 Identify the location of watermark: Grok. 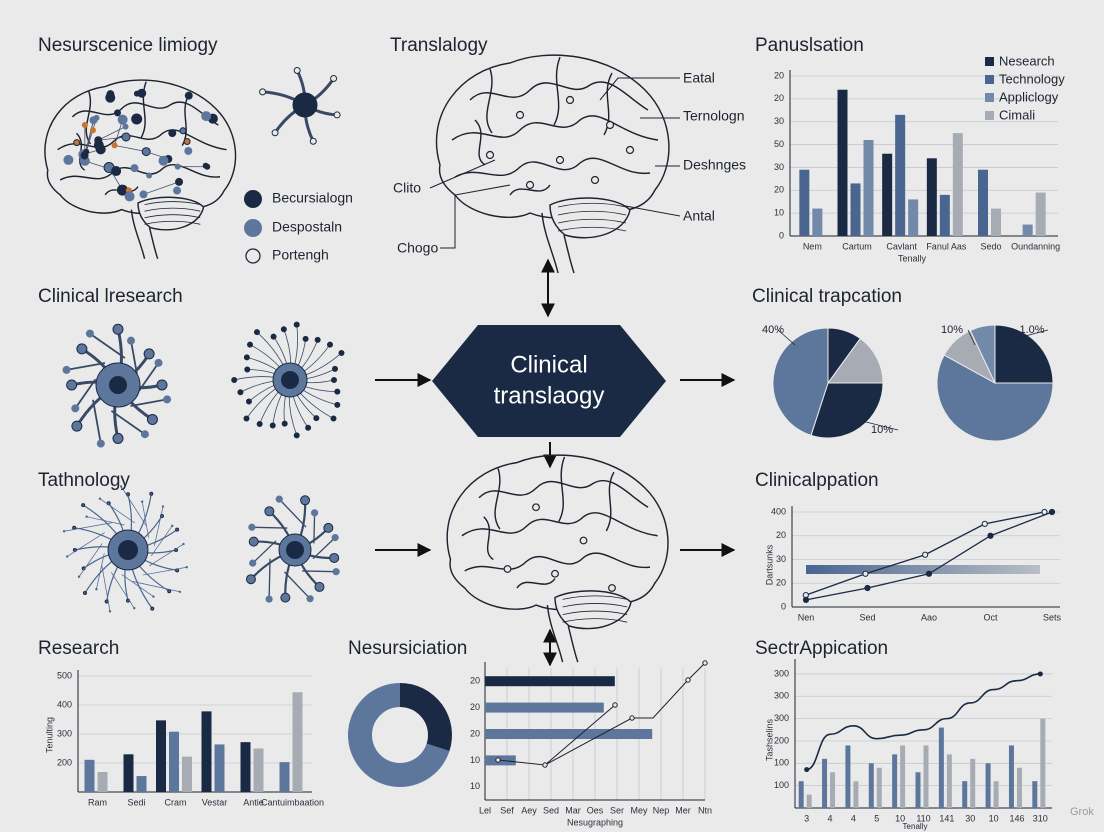
(1082, 812).